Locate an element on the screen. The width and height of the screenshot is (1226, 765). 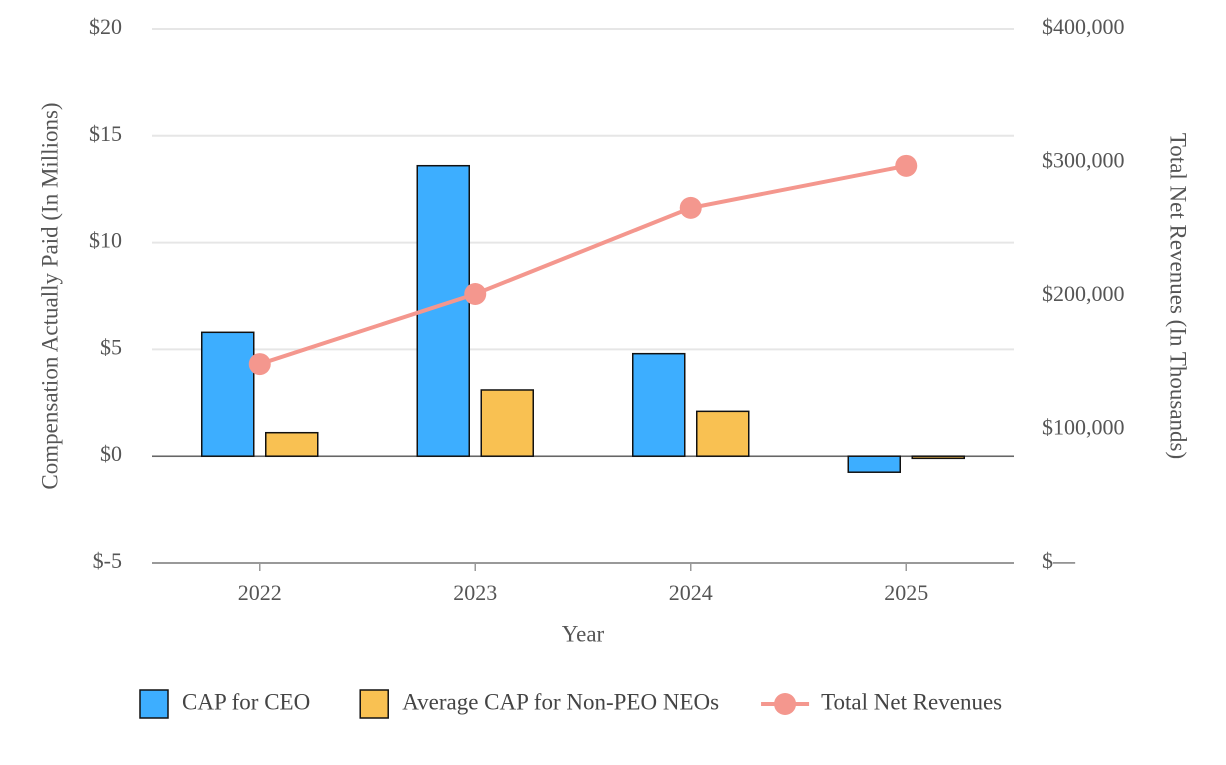
y2-tick-label: $100,000 is located at coordinates (1083, 427).